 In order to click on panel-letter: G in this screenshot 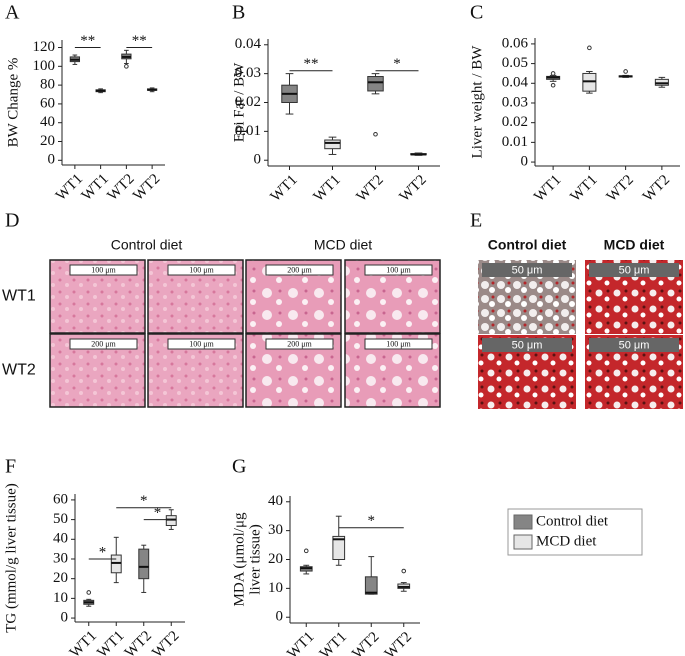, I will do `click(239, 467)`.